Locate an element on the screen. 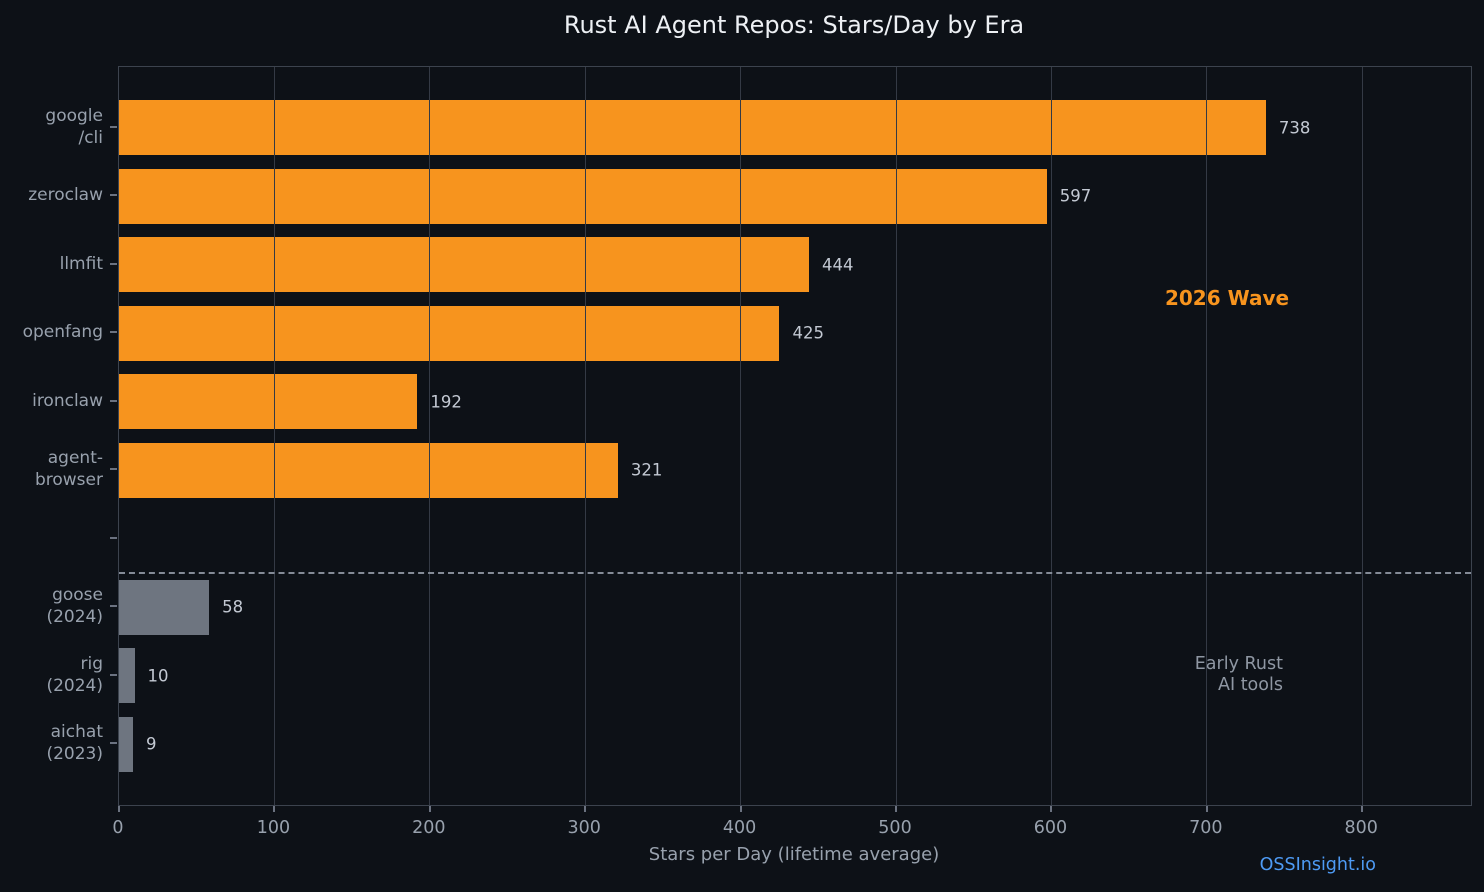 Image resolution: width=1484 pixels, height=892 pixels. y-tick-mark-llmfit is located at coordinates (113, 263).